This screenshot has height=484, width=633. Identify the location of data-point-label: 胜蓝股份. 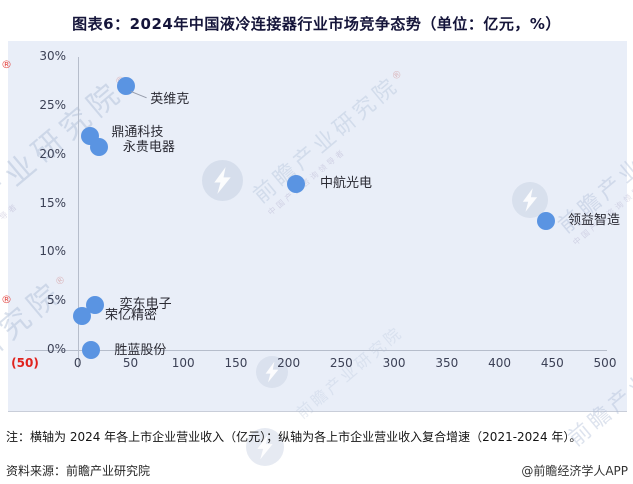
(140, 350).